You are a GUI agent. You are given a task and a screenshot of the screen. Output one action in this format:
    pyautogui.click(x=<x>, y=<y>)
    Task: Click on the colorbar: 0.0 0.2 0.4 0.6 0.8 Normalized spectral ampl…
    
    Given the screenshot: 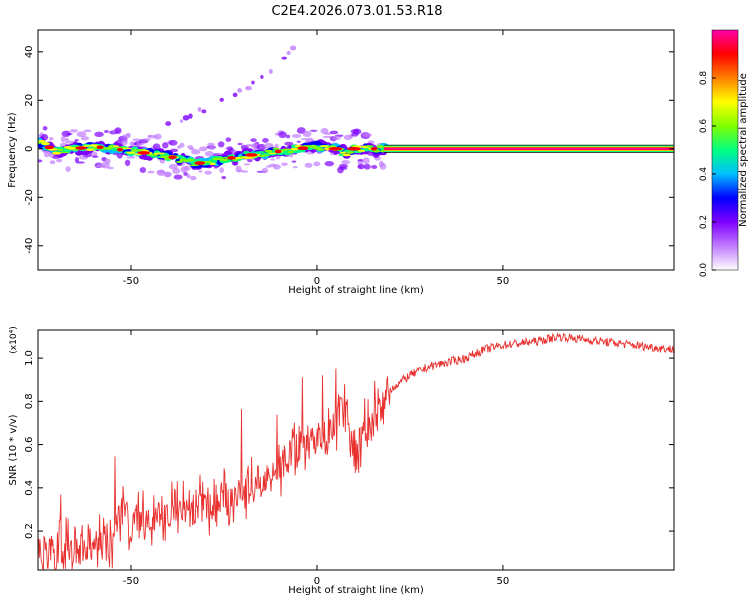 What is the action you would take?
    pyautogui.click(x=724, y=153)
    